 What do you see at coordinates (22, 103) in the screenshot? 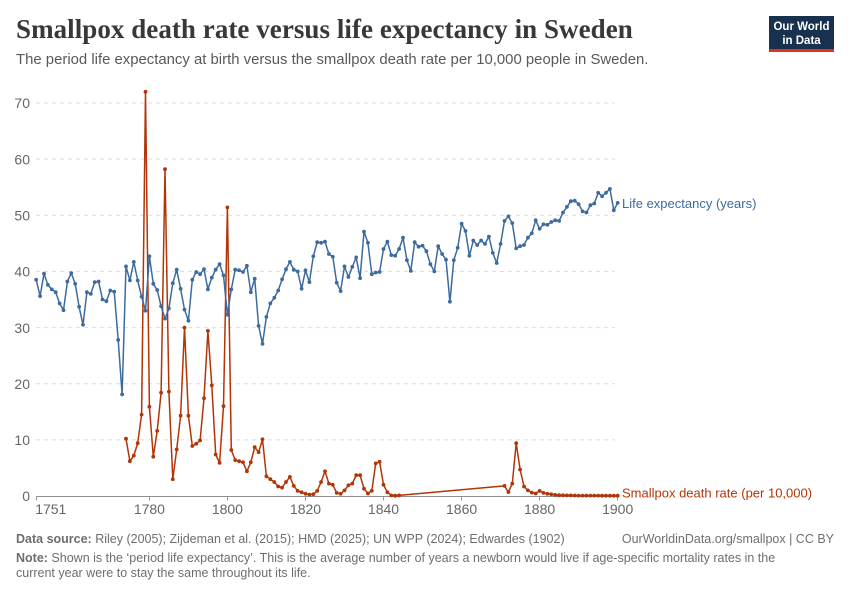
I see `svg-text: 70` at bounding box center [22, 103].